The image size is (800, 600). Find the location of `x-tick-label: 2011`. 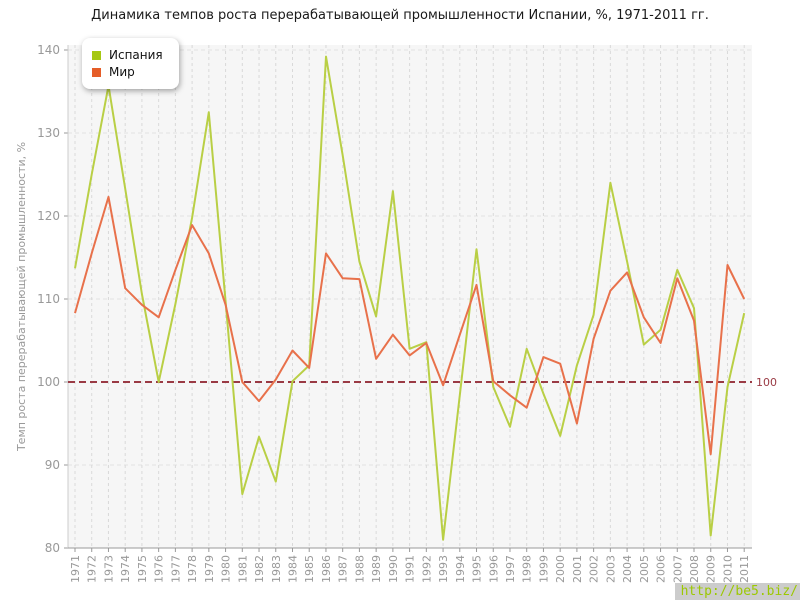

x-tick-label: 2011 is located at coordinates (744, 569).